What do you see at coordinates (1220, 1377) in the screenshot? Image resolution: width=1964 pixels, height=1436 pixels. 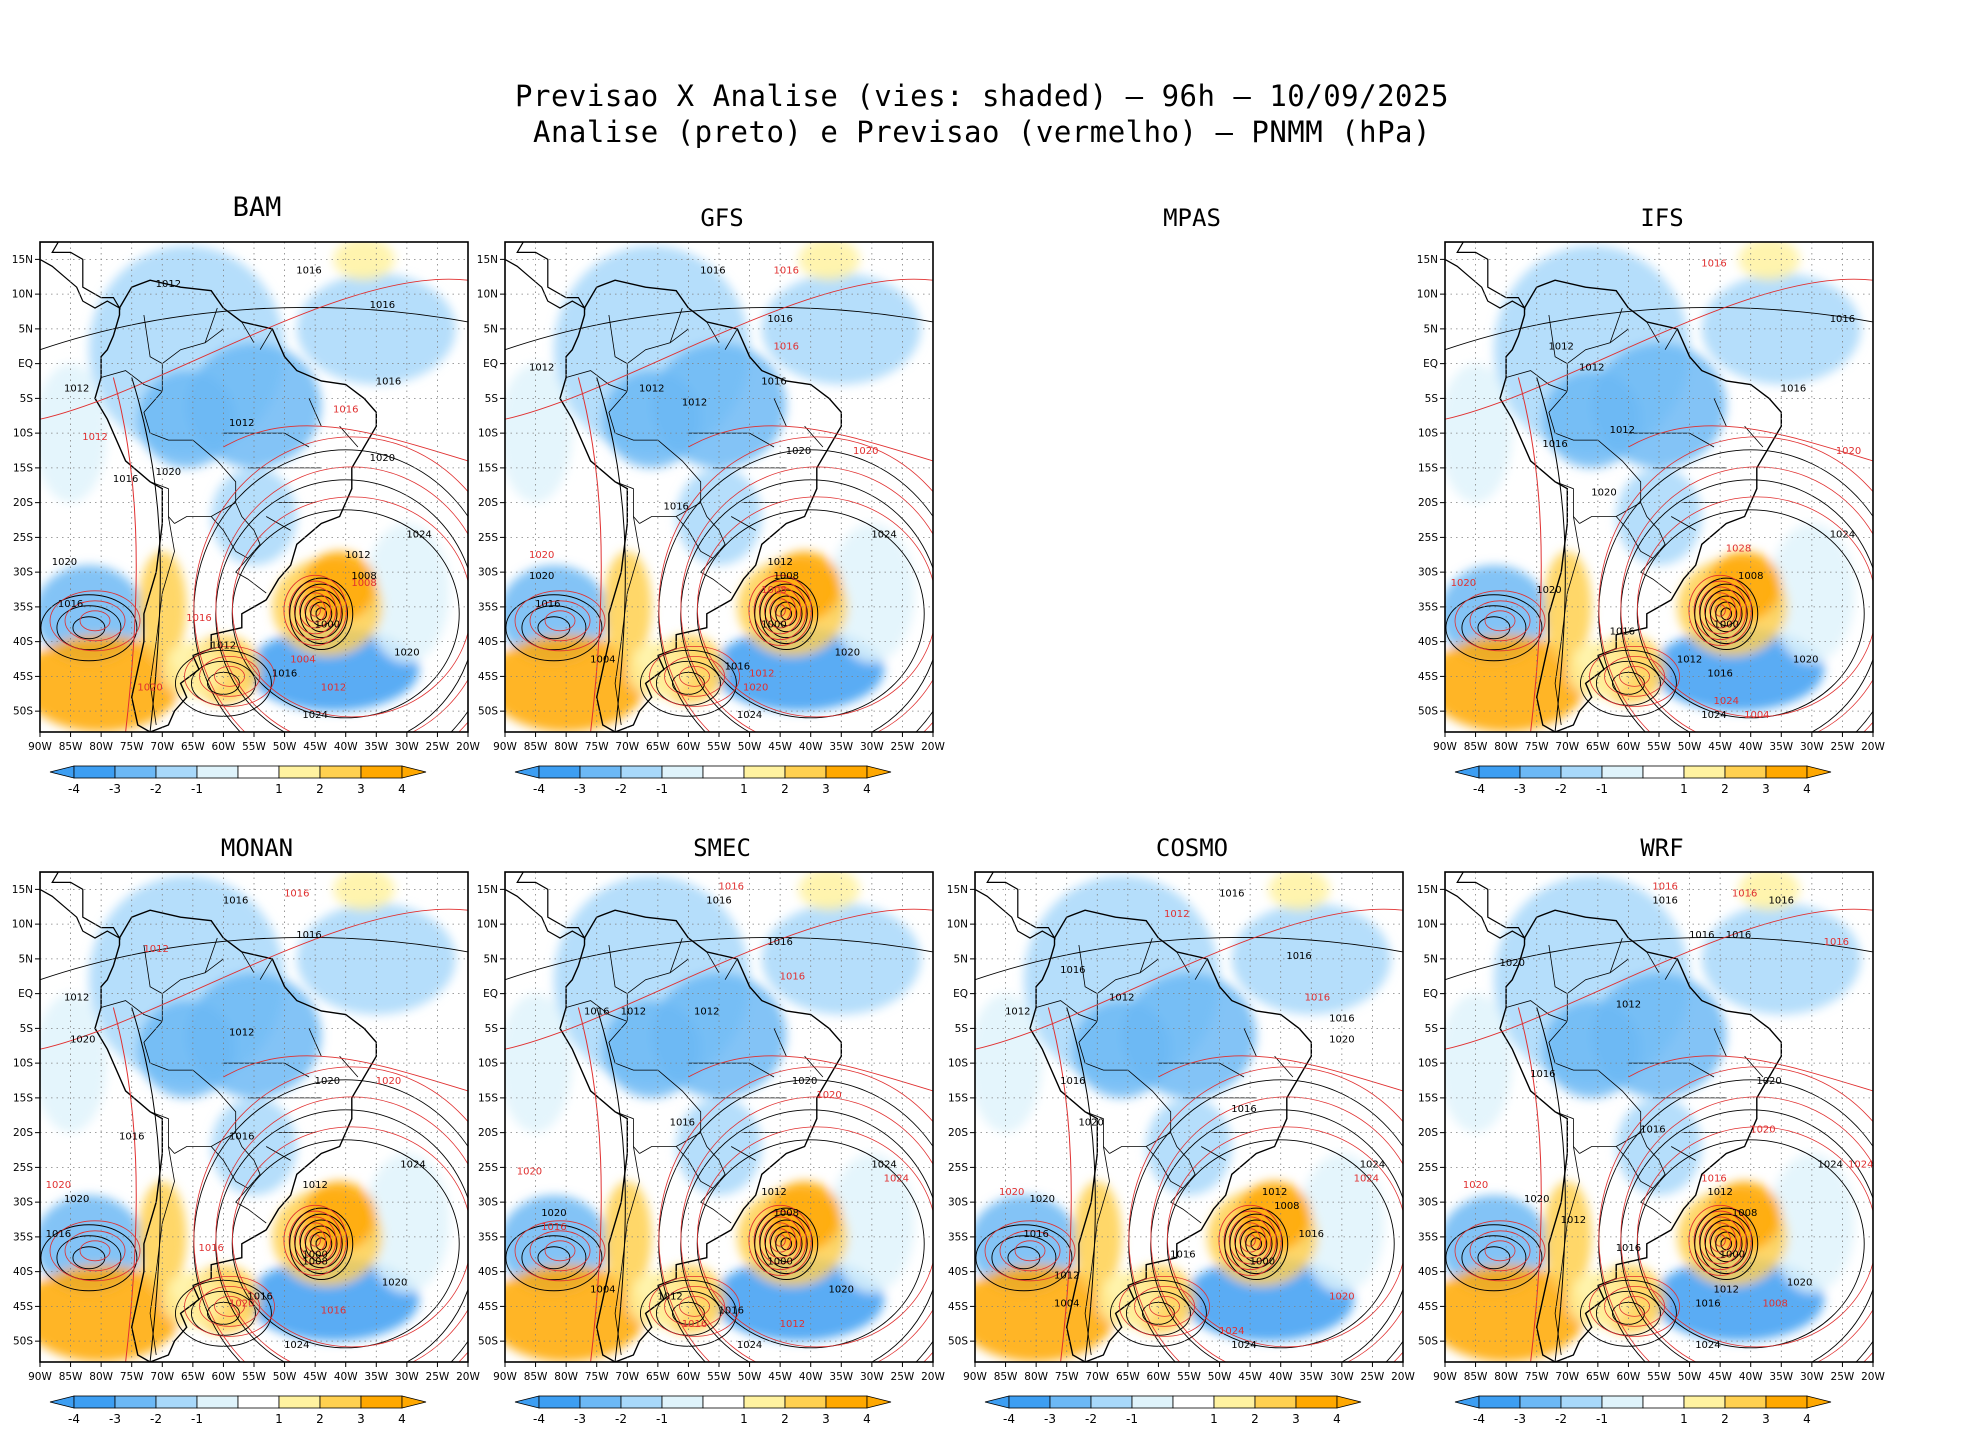 I see `lon-label: 50W` at bounding box center [1220, 1377].